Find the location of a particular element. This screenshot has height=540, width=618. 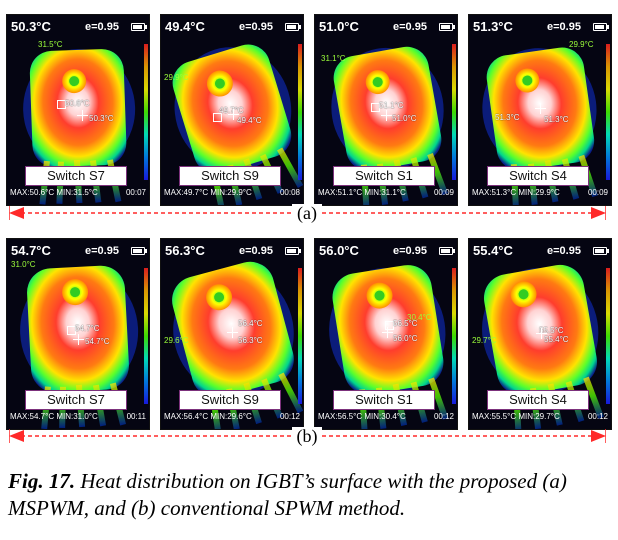

max-readout: MAX:51.3°C is located at coordinates (494, 192).